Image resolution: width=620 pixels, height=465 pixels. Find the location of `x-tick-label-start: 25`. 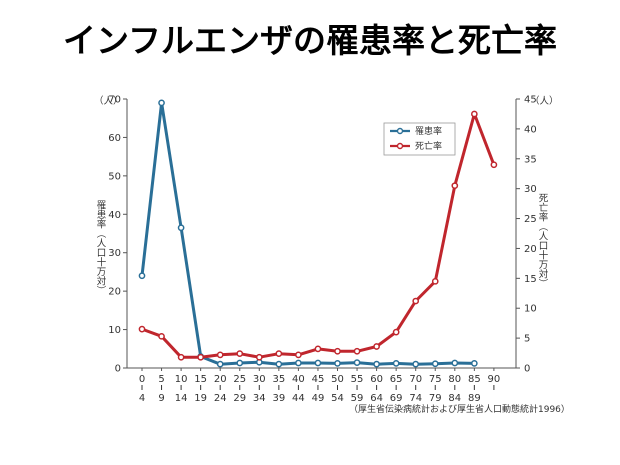

x-tick-label-start: 25 is located at coordinates (239, 379).